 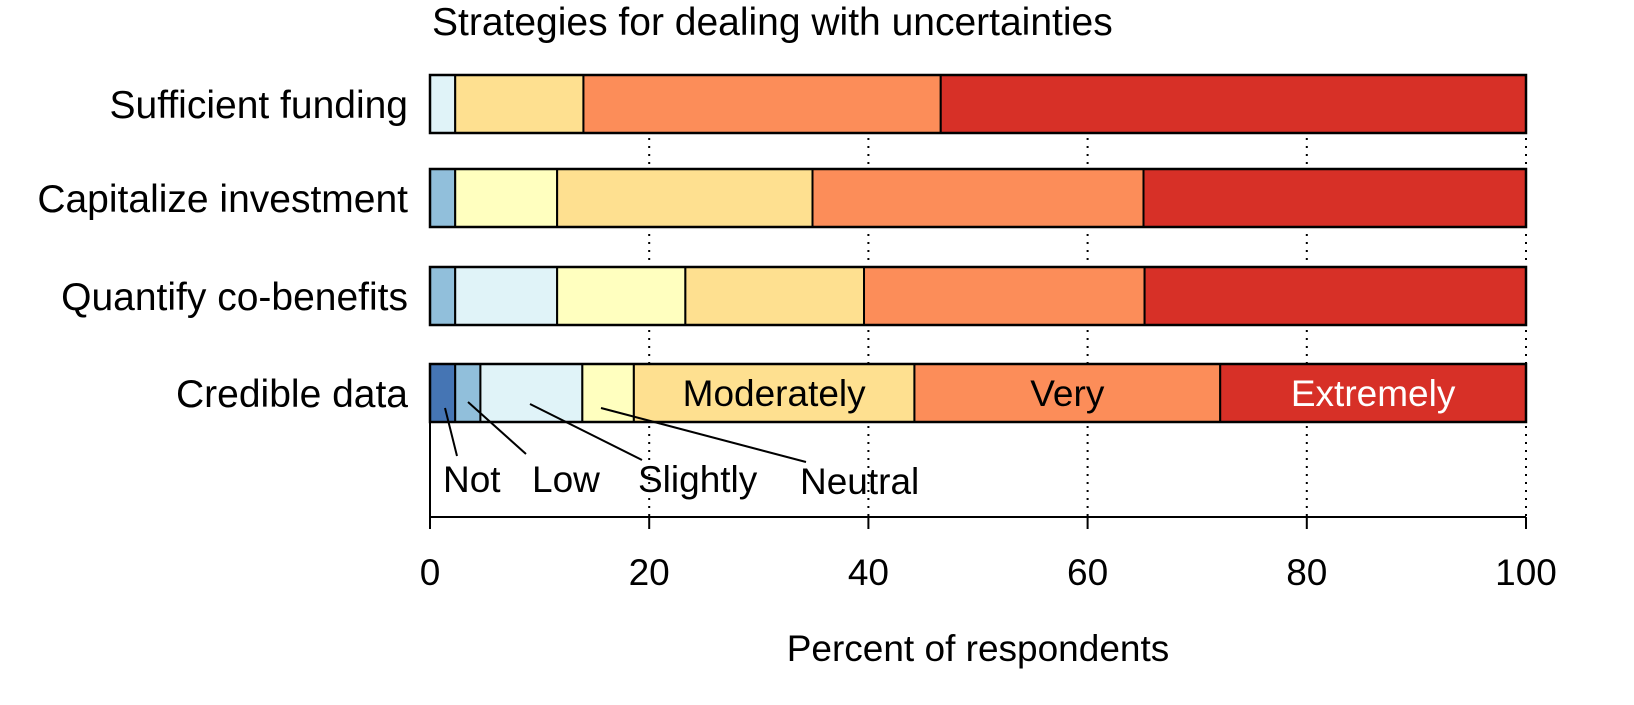 What do you see at coordinates (859, 481) in the screenshot?
I see `callout-label-neutral: Neutral` at bounding box center [859, 481].